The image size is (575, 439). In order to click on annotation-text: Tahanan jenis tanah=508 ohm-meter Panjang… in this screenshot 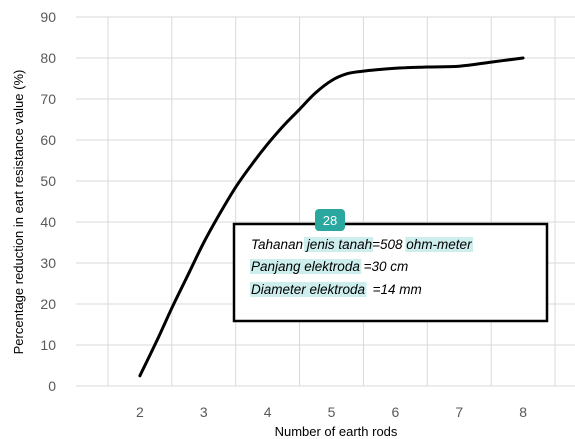, I will do `click(362, 267)`.